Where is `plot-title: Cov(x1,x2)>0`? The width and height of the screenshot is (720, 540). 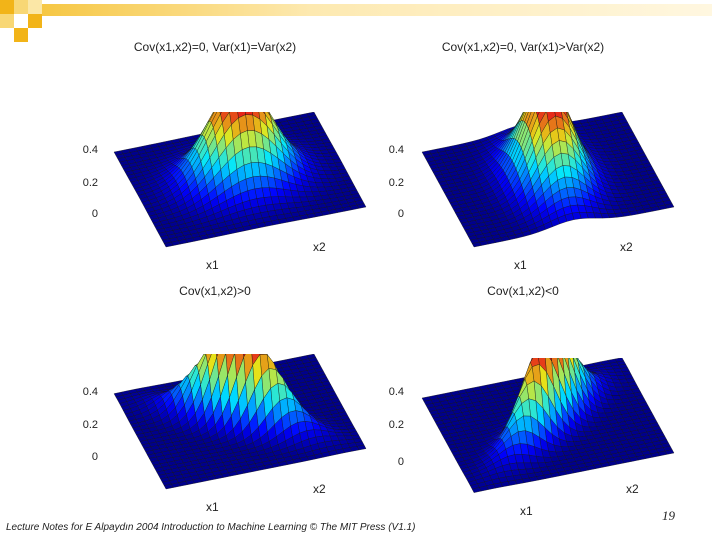
plot-title: Cov(x1,x2)>0 is located at coordinates (215, 291).